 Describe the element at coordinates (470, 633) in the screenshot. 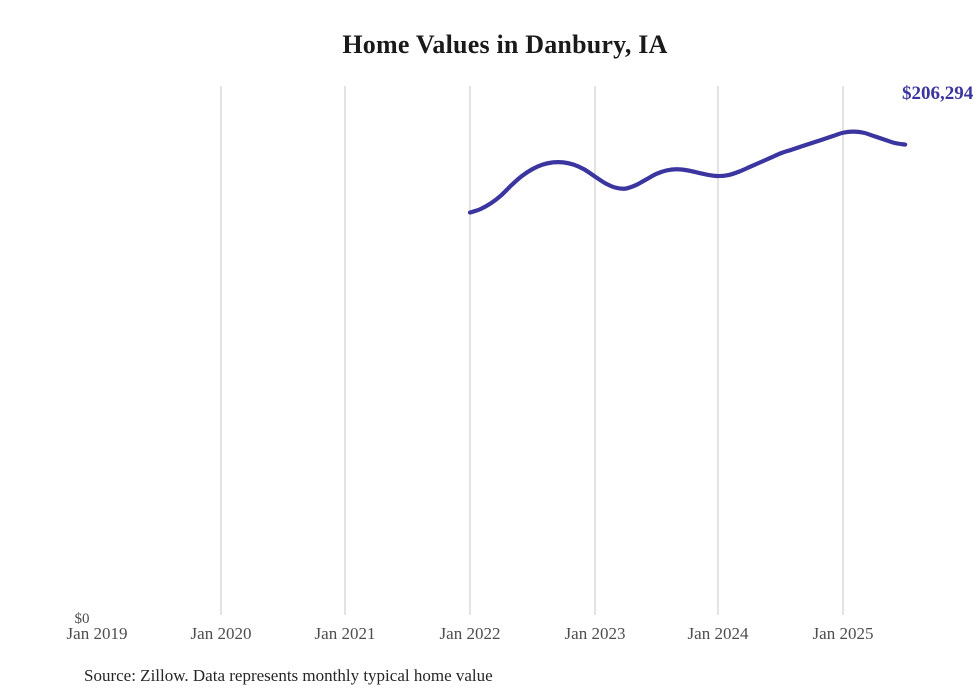

I see `x-tick-label-jan-2022: Jan 2022` at that location.